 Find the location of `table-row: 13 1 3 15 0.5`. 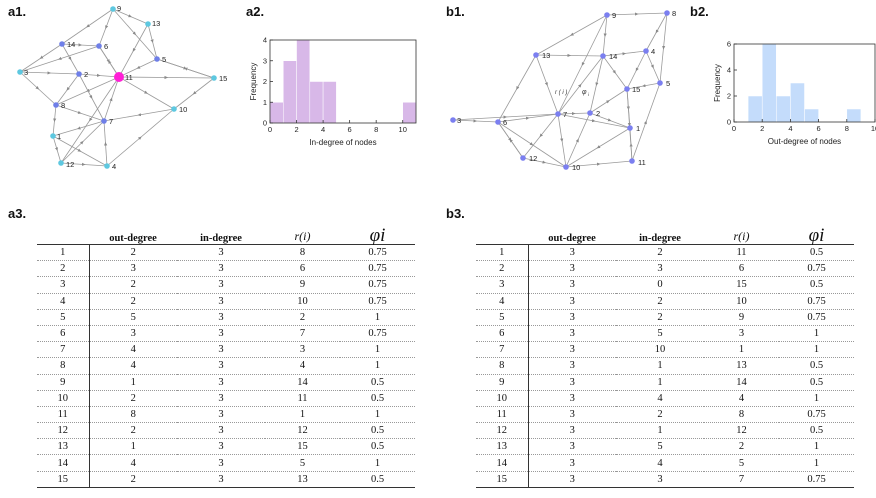

table-row: 13 1 3 15 0.5 is located at coordinates (226, 447).